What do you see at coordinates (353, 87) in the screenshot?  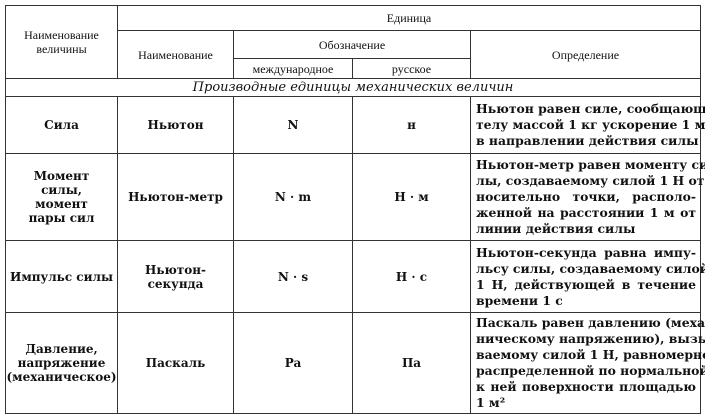 I see `section-title: Производные единицы механических величин` at bounding box center [353, 87].